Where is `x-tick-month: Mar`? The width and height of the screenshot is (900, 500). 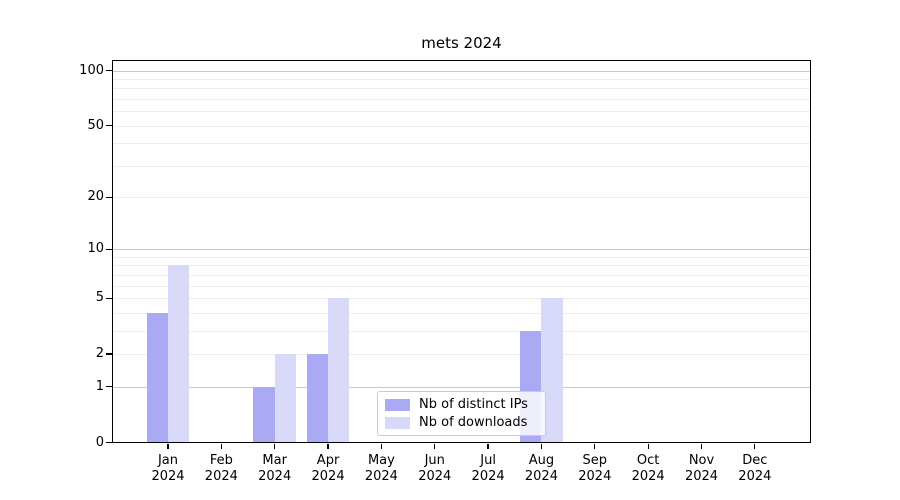 x-tick-month: Mar is located at coordinates (274, 460).